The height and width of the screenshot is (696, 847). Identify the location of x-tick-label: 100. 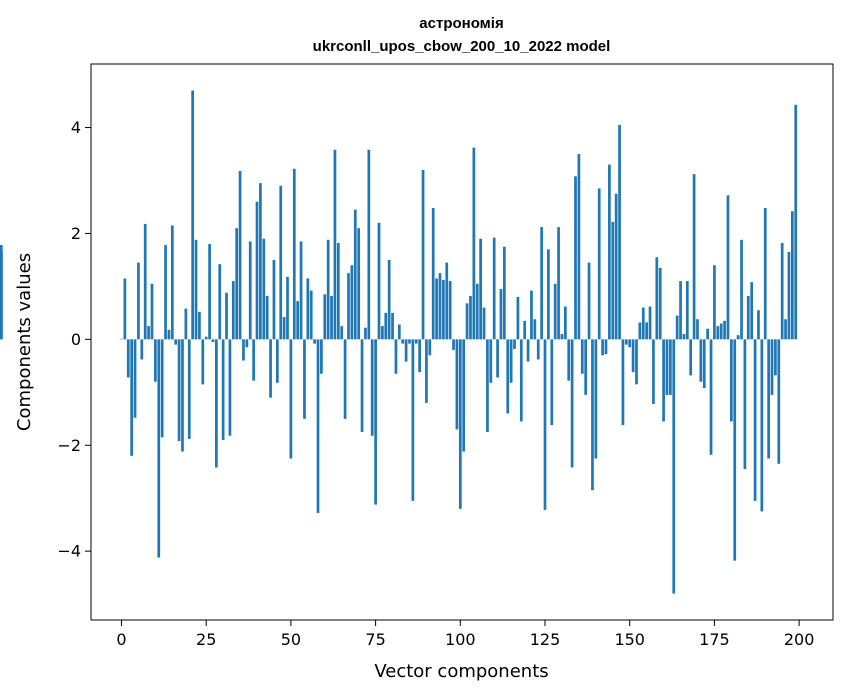
(460, 639).